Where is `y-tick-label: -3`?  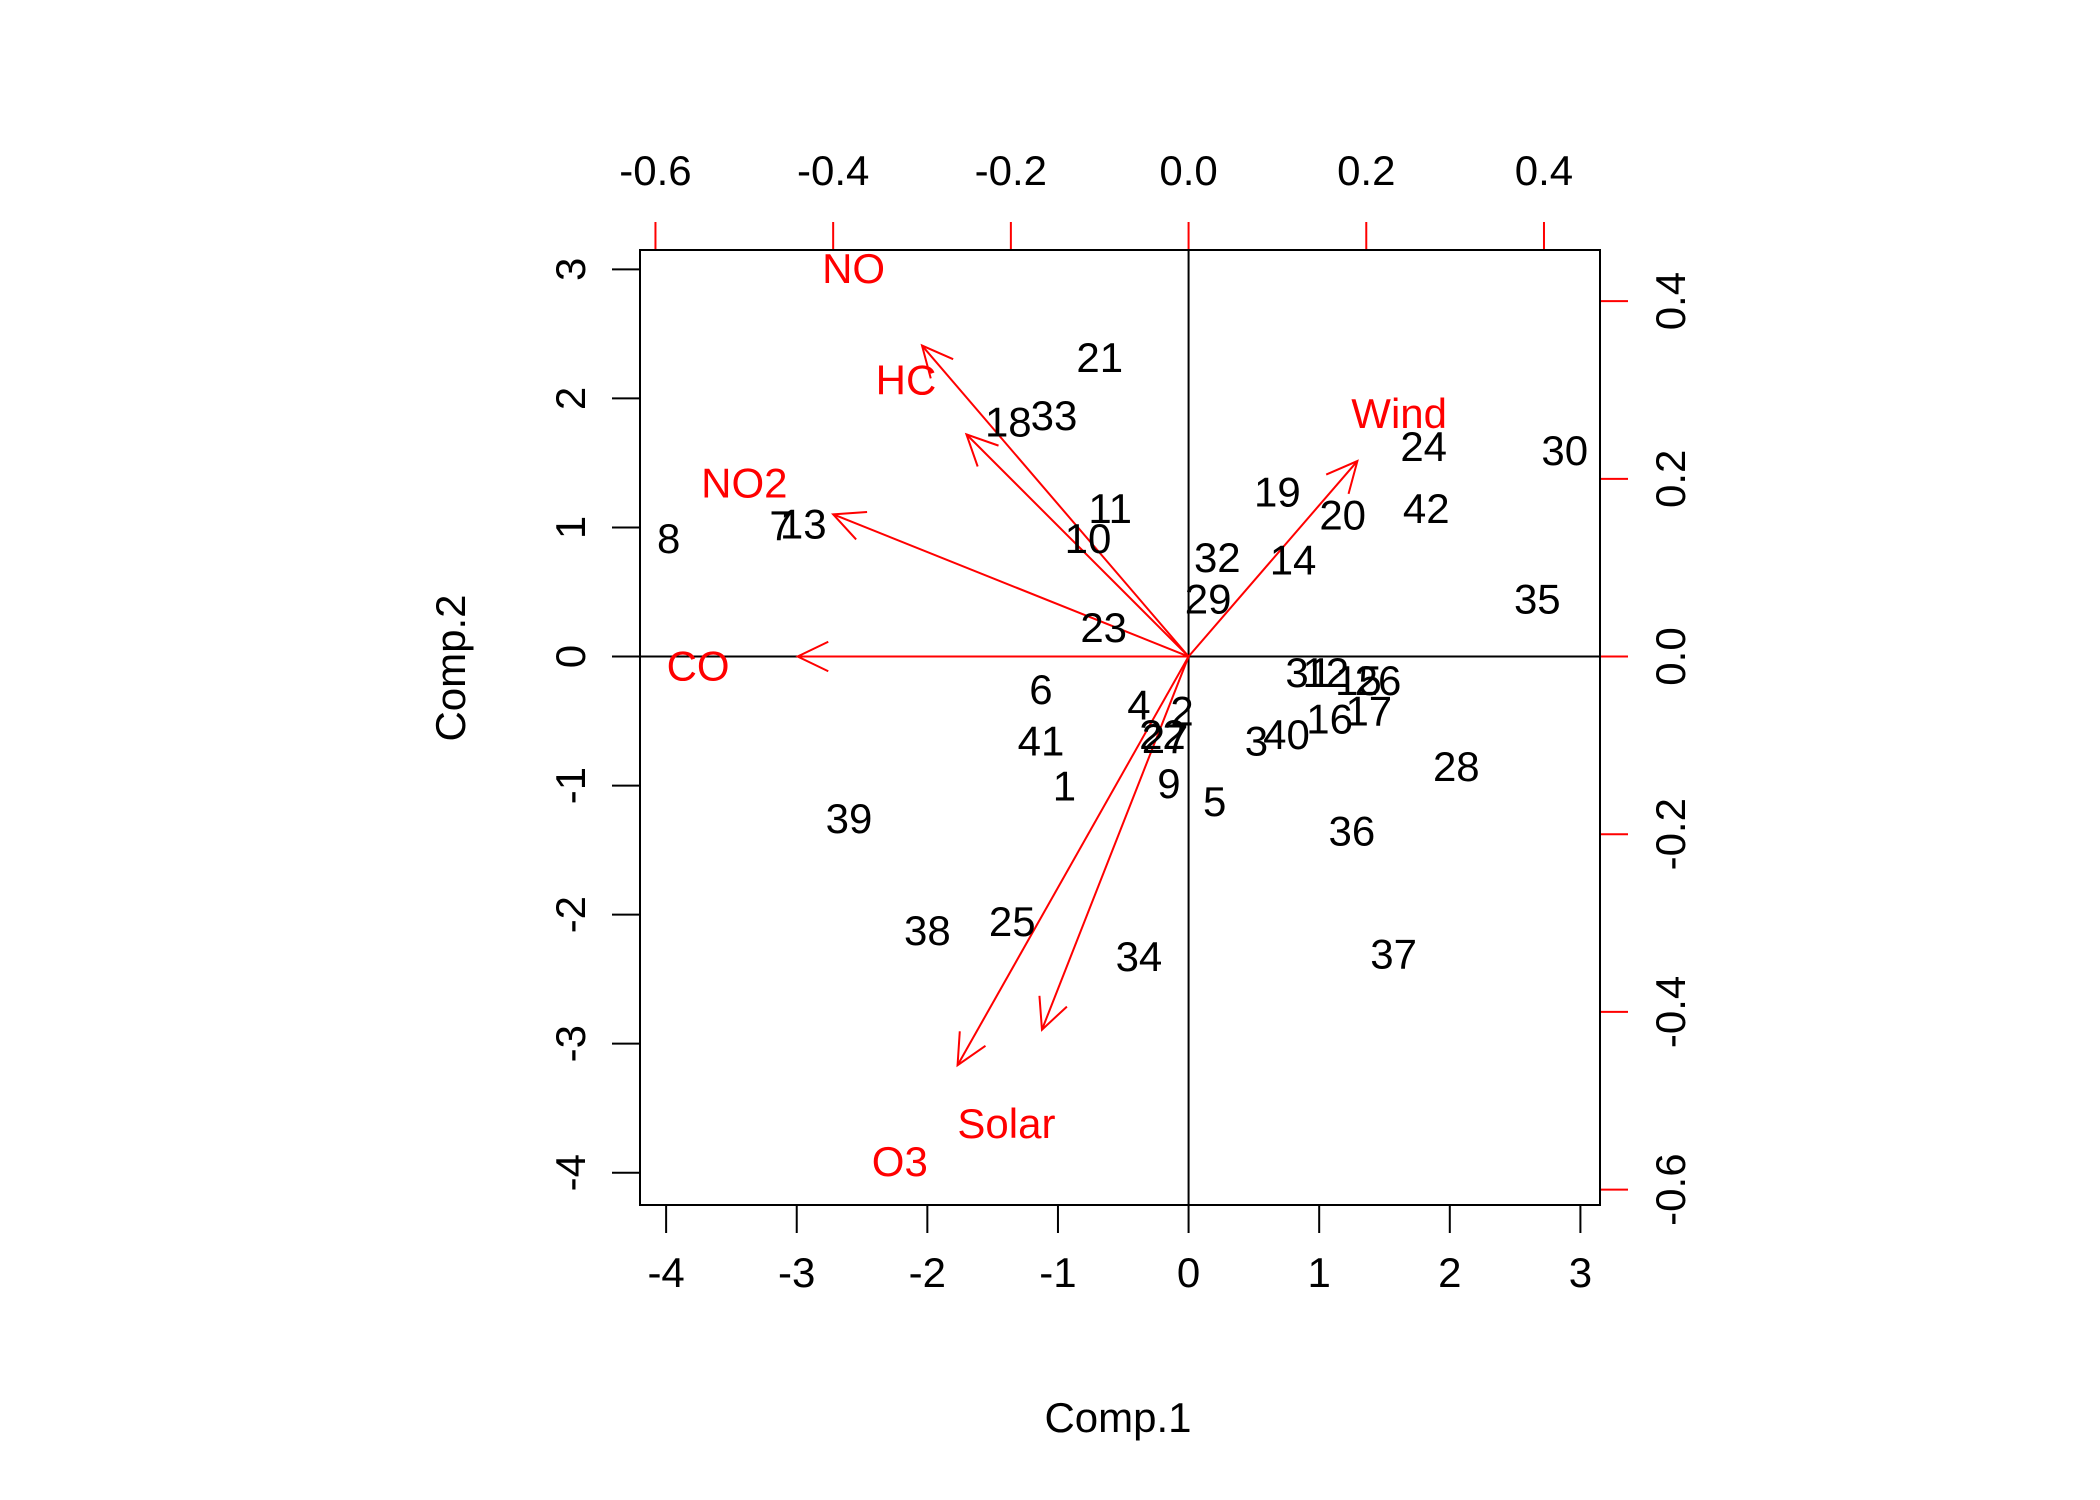
y-tick-label: -3 is located at coordinates (570, 1043).